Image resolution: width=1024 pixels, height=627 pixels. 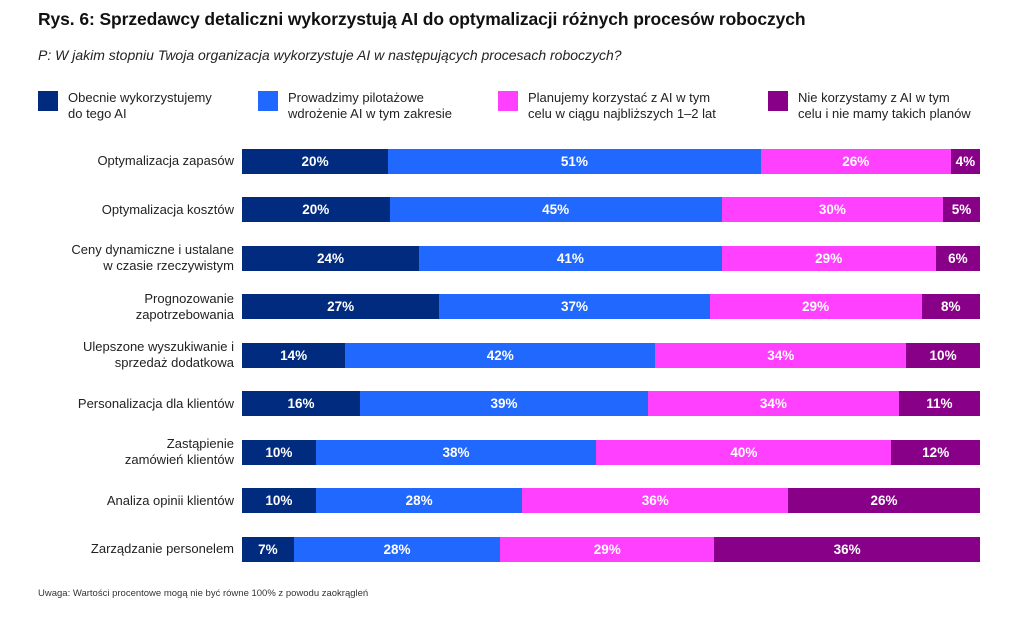 What do you see at coordinates (140, 106) in the screenshot?
I see `legend-label: Obecnie wykorzystujemy do tego AI` at bounding box center [140, 106].